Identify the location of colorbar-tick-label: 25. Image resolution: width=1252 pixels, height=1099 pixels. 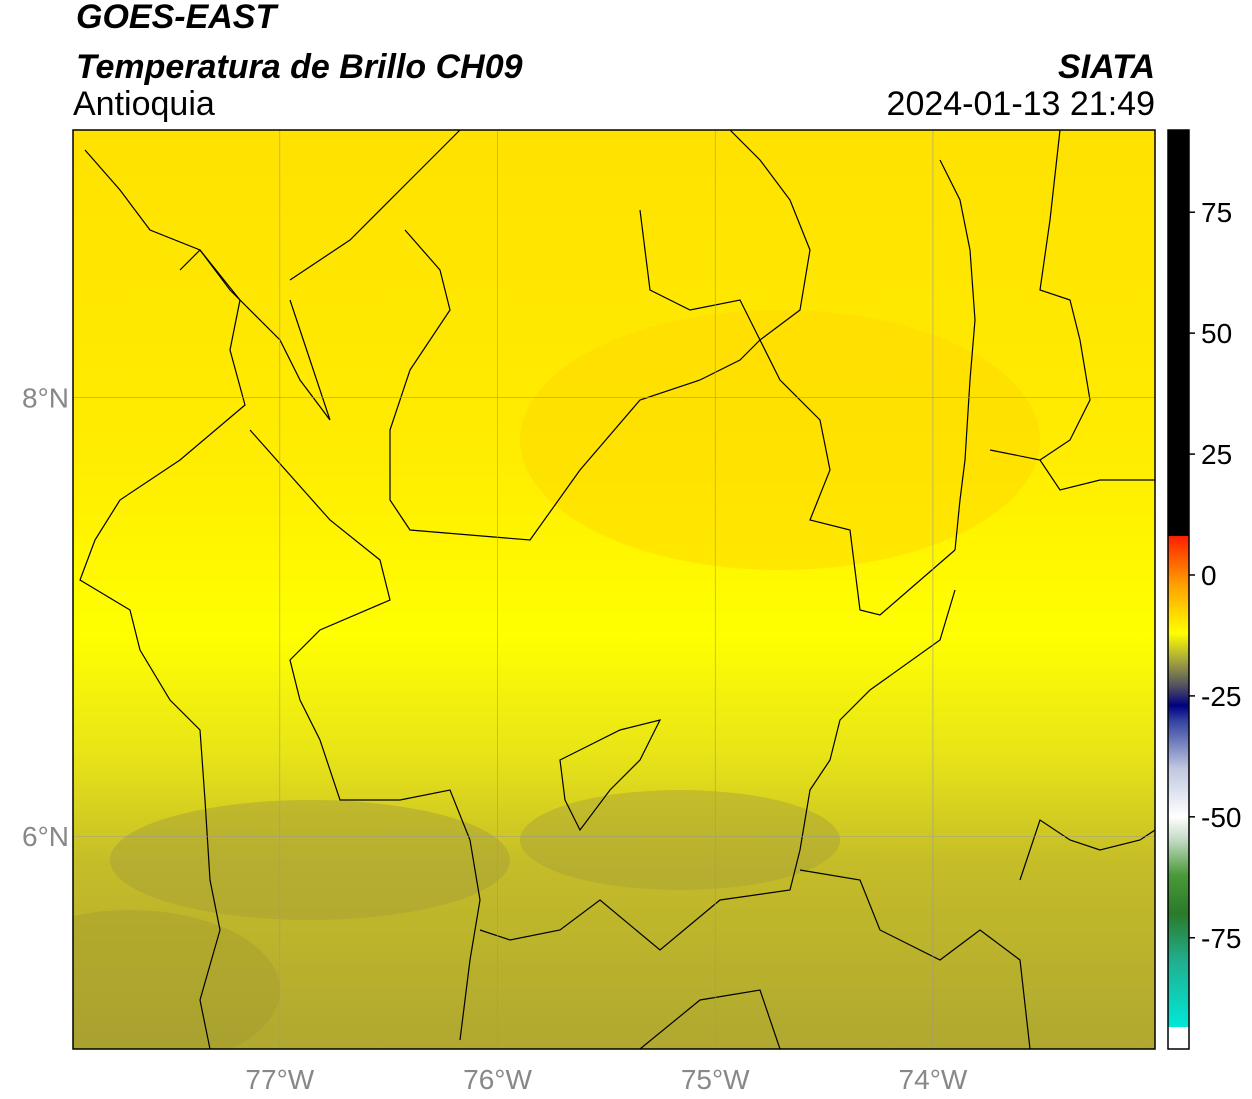
(1216, 454).